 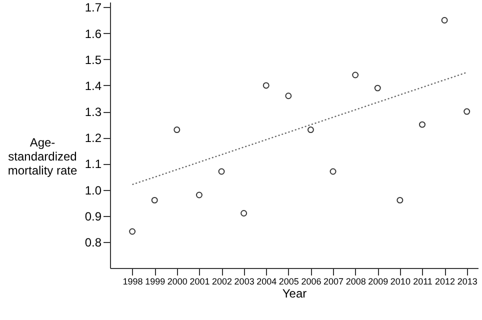 I want to click on y-tick-label: 1.4, so click(x=93, y=85).